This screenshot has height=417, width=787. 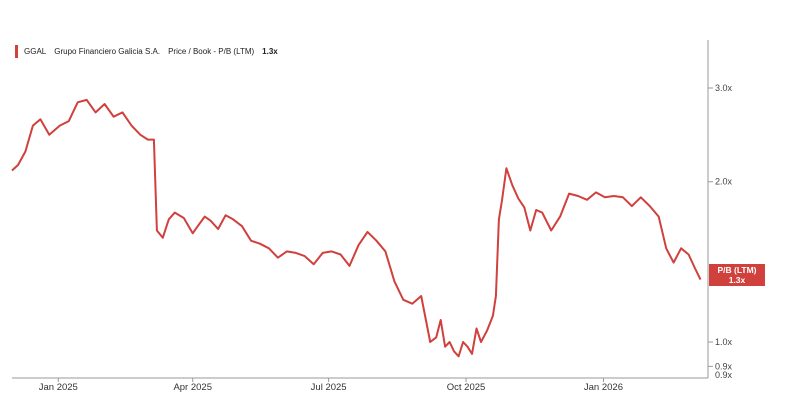 I want to click on legend-company: Grupo Financiero Galicia S.A., so click(x=107, y=51).